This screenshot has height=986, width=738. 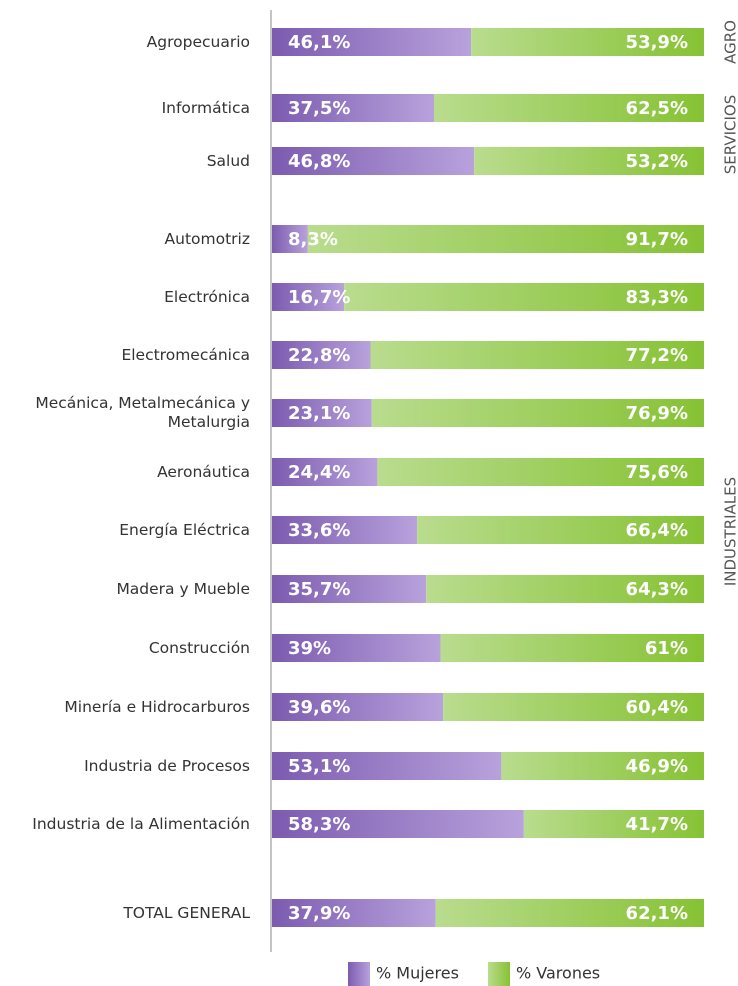 I want to click on legend-label: % Varones, so click(x=558, y=973).